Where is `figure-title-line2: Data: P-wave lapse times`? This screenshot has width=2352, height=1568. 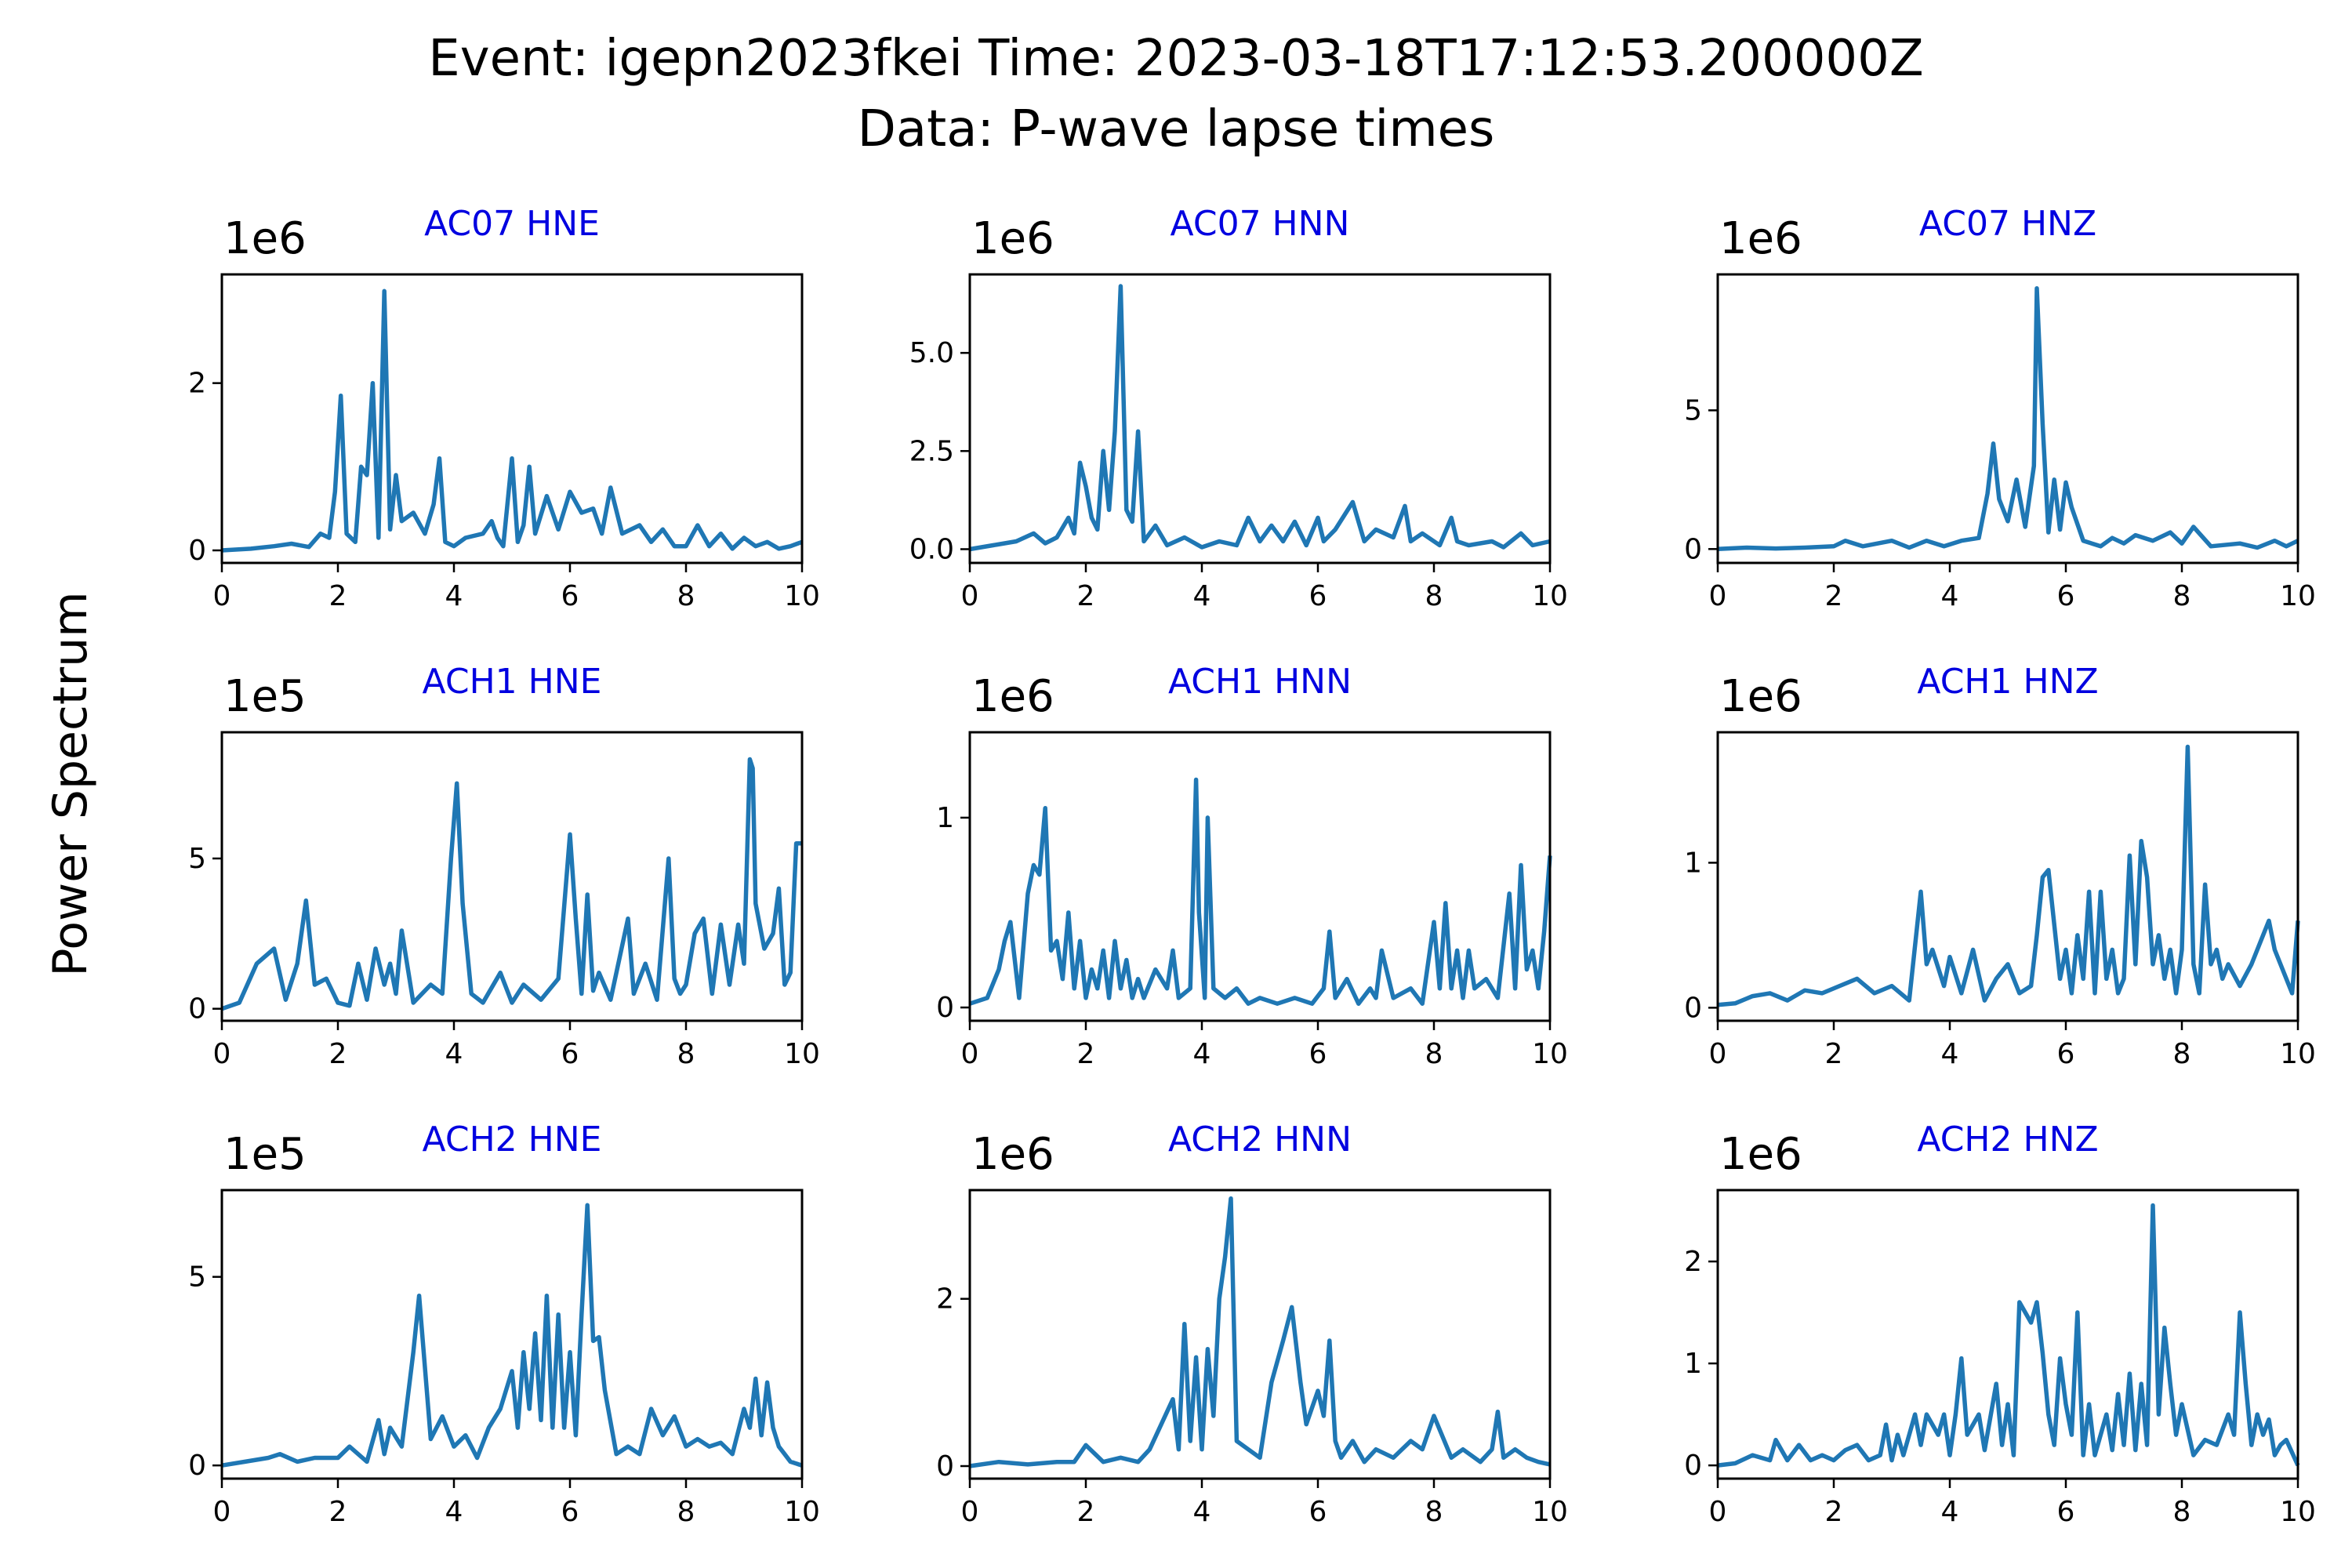
figure-title-line2: Data: P-wave lapse times is located at coordinates (1176, 129).